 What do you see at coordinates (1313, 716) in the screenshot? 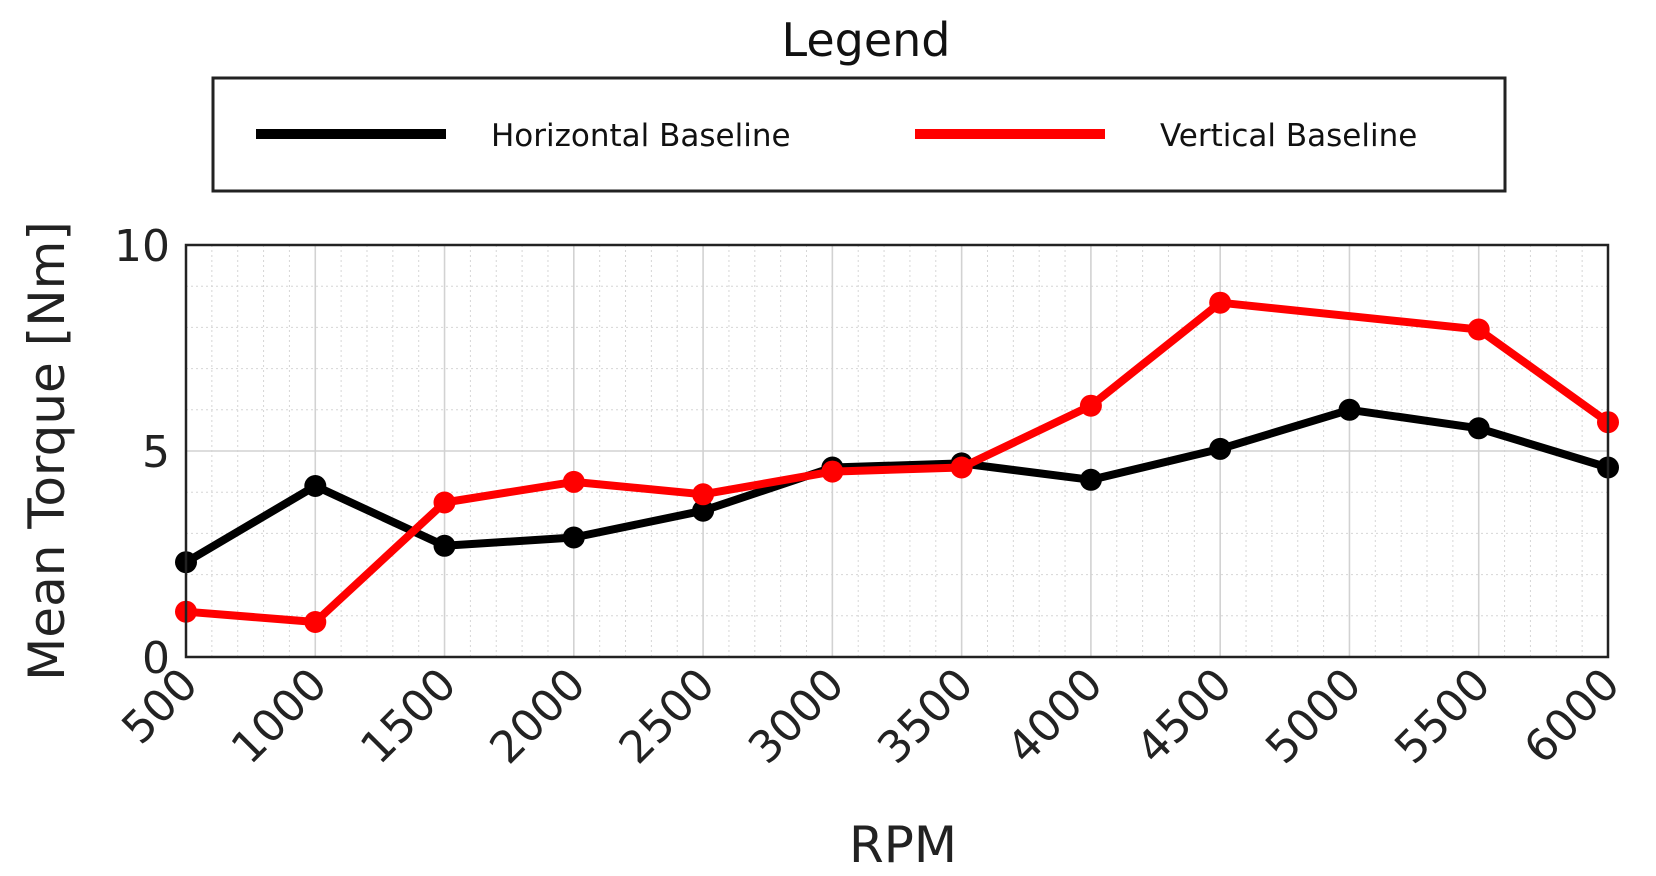
I see `x-tick-label: 5000` at bounding box center [1313, 716].